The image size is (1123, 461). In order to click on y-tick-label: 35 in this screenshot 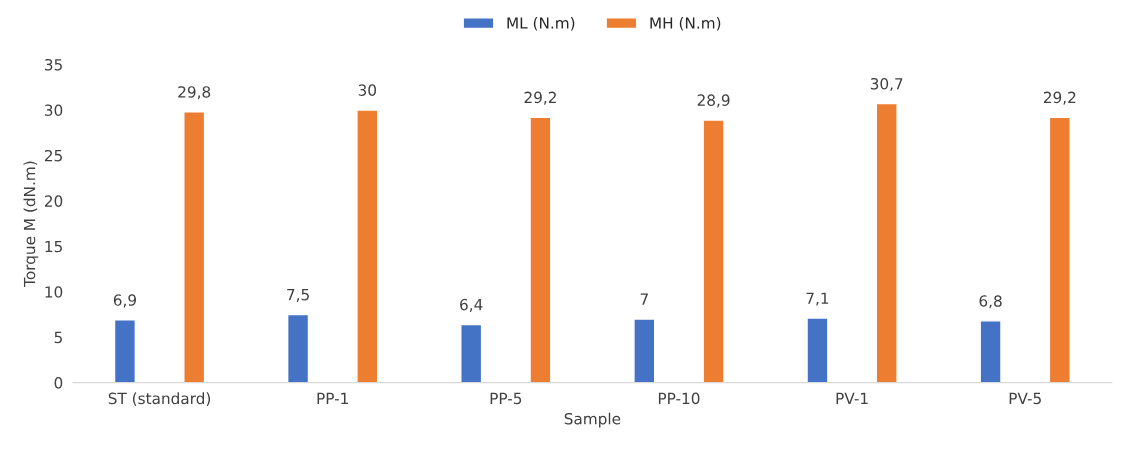, I will do `click(53, 65)`.